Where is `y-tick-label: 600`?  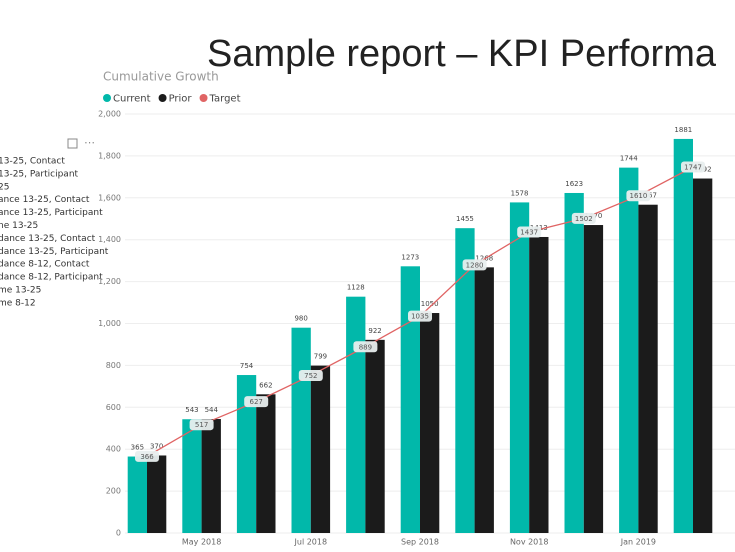
y-tick-label: 600 is located at coordinates (113, 407).